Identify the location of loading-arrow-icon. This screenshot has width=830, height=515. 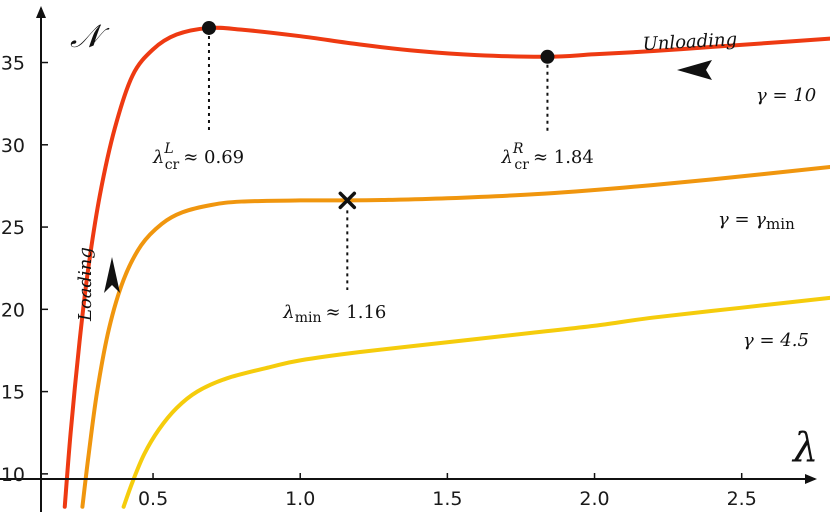
(112, 275).